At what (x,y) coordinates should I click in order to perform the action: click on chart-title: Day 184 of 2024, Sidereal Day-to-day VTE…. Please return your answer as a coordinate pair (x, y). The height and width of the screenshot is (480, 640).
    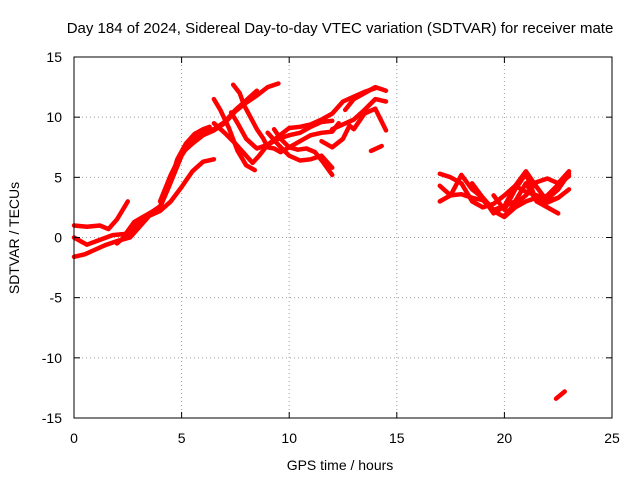
    Looking at the image, I should click on (340, 28).